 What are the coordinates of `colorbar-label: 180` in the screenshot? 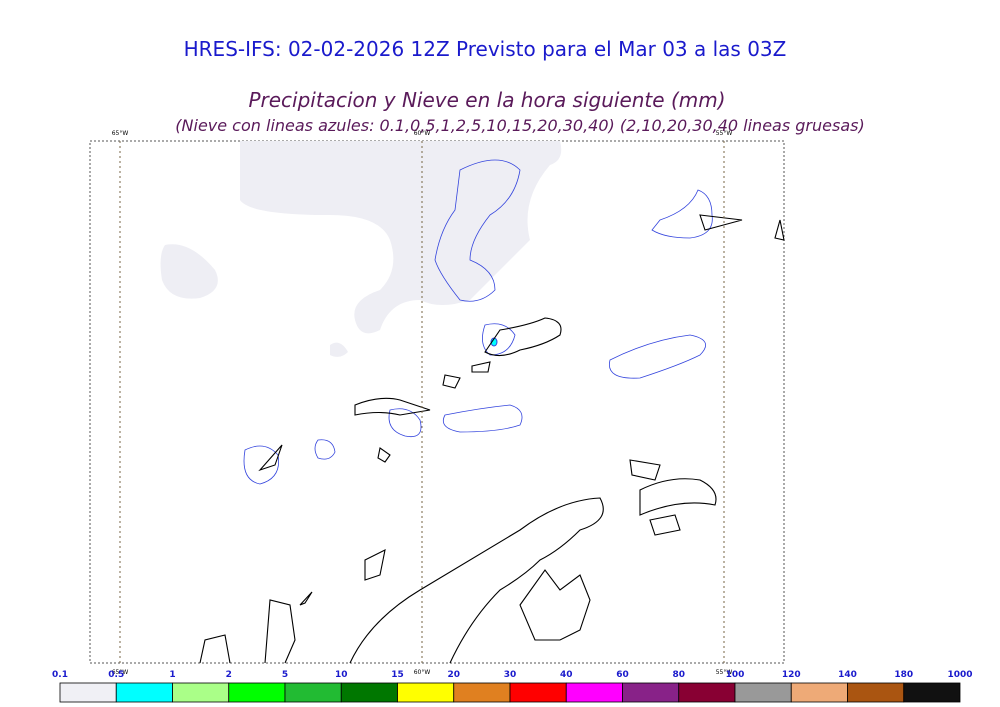 It's located at (903, 675).